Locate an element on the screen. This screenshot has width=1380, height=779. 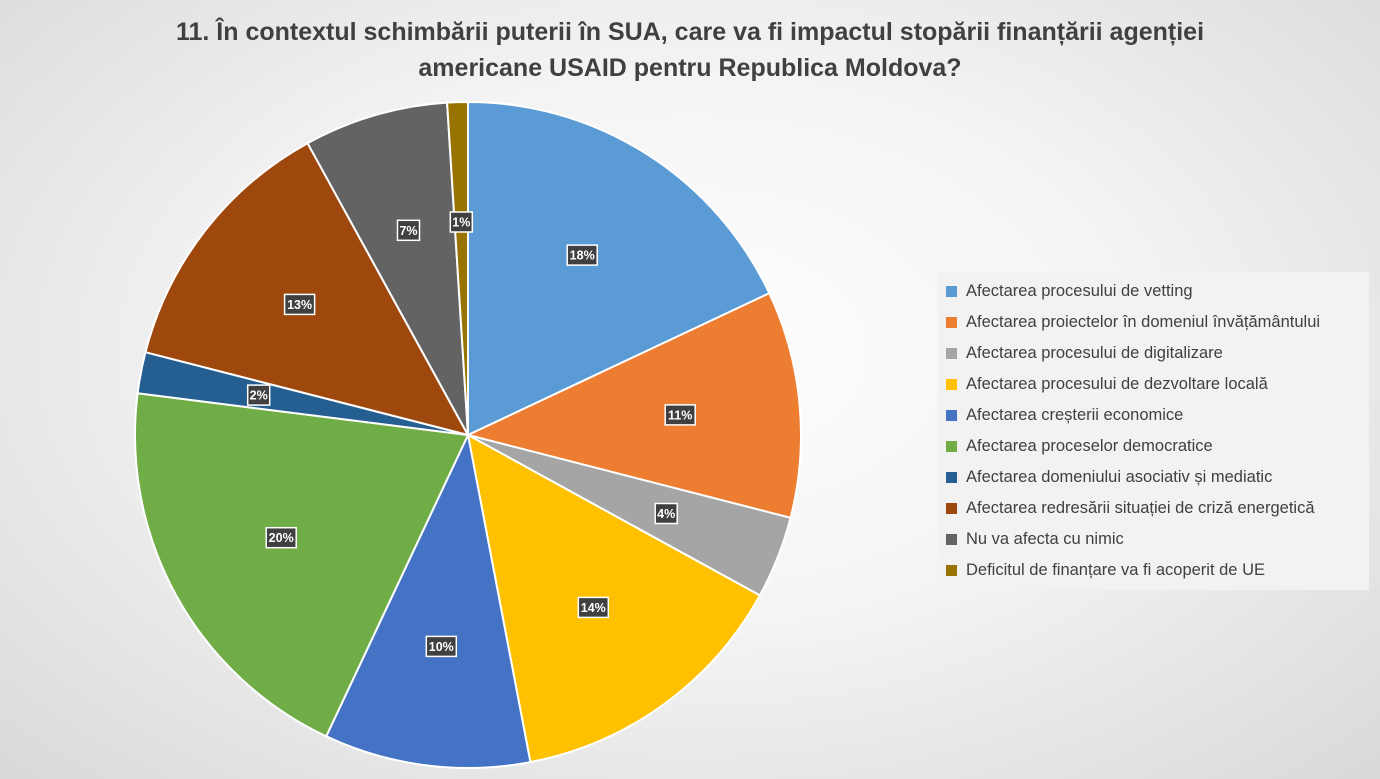
data-label-text: 14% is located at coordinates (593, 608).